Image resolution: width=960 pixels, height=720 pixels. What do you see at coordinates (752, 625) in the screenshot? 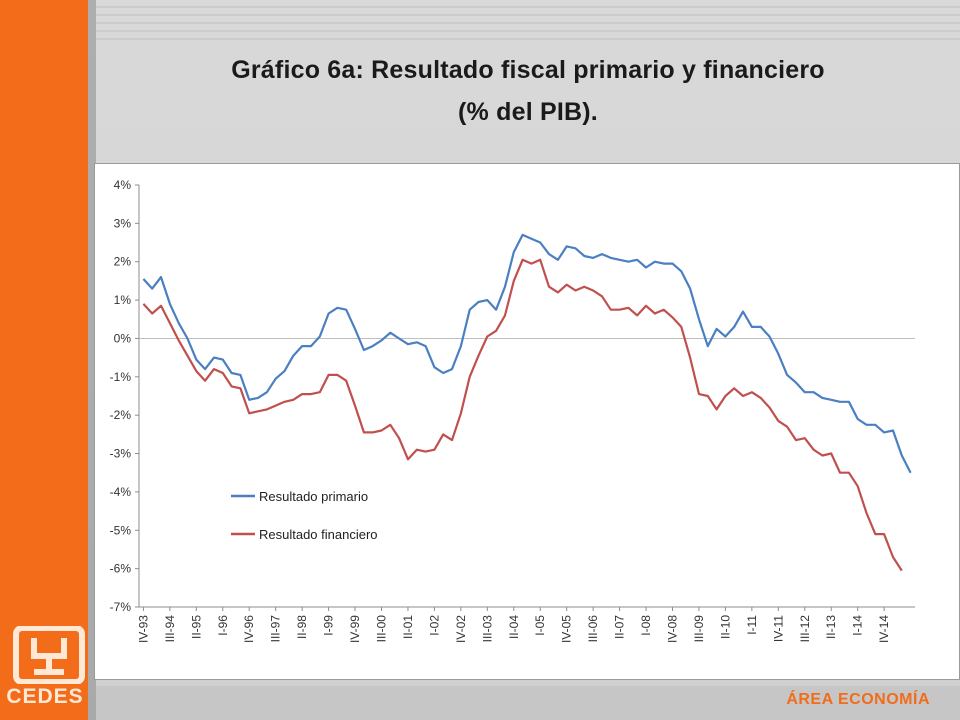
I see `x-tick-label: I-11` at bounding box center [752, 625].